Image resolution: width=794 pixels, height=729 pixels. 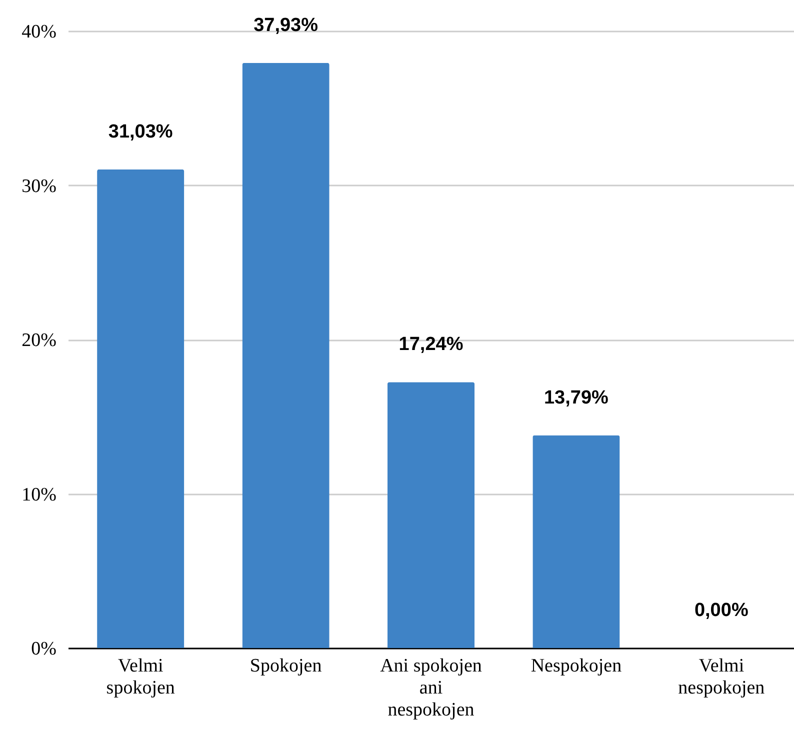 I want to click on x-tick-label: Velmi nespokojen, so click(x=722, y=677).